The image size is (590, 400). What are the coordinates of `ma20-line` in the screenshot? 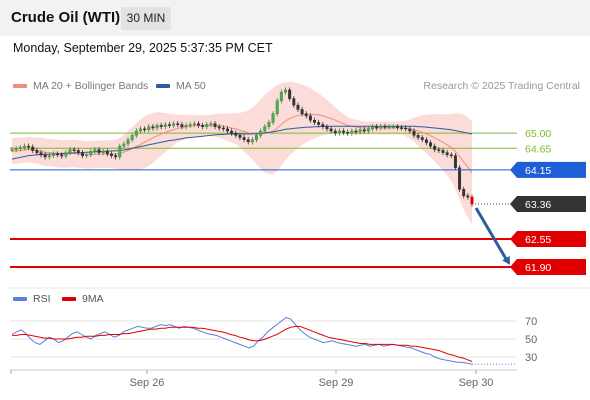 It's located at (242, 143).